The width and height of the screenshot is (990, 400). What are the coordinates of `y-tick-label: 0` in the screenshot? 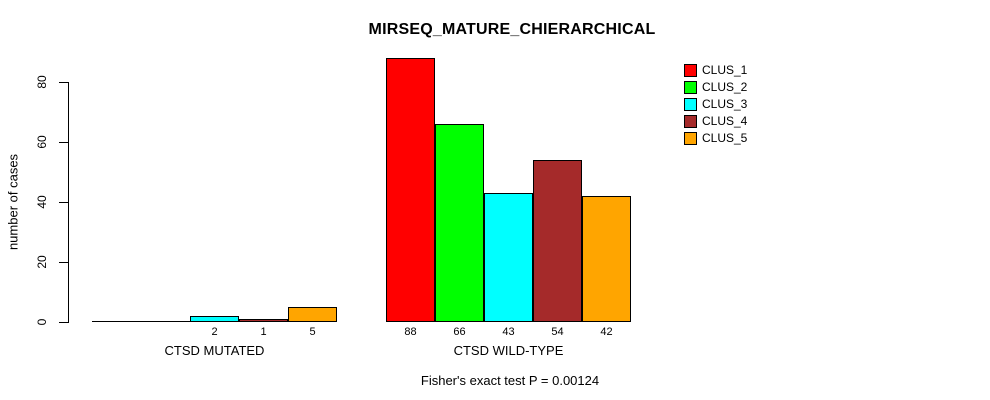 It's located at (42, 322).